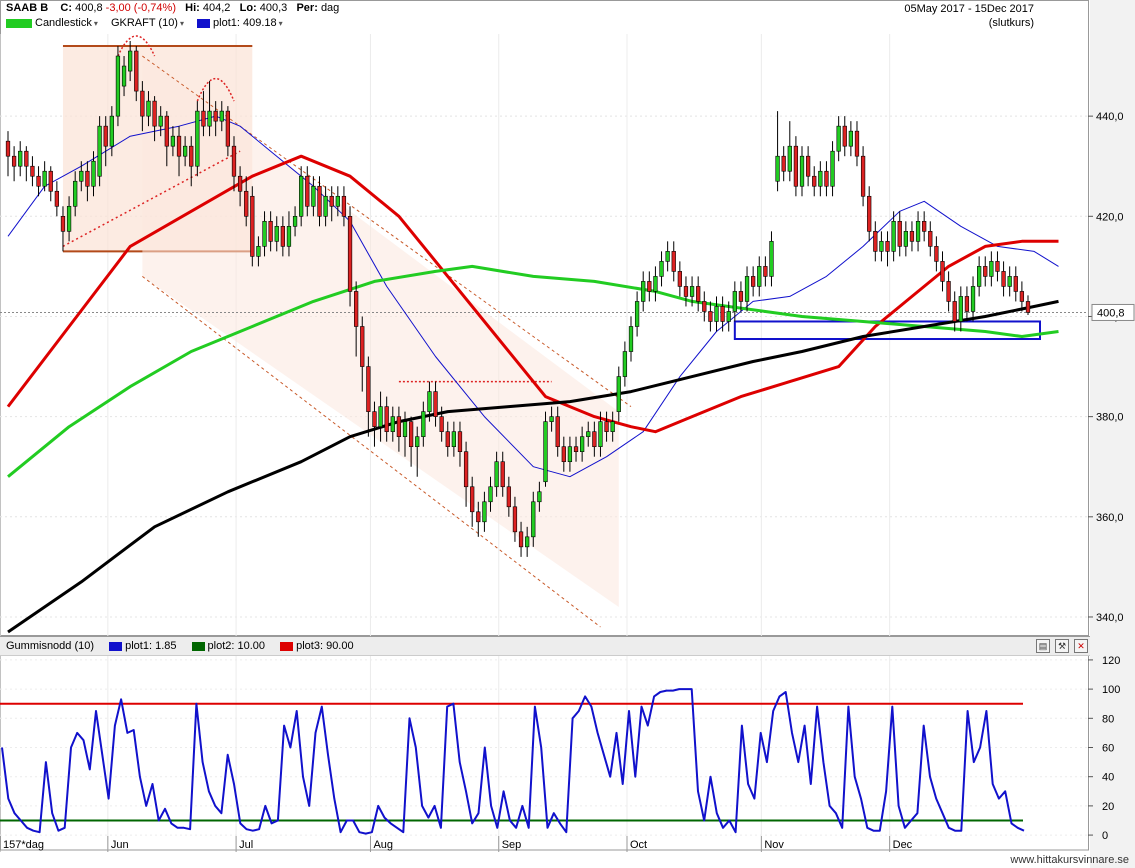 The image size is (1135, 868). Describe the element at coordinates (144, 23) in the screenshot. I see `legend-gkraft: GKRAFT (10)` at that location.